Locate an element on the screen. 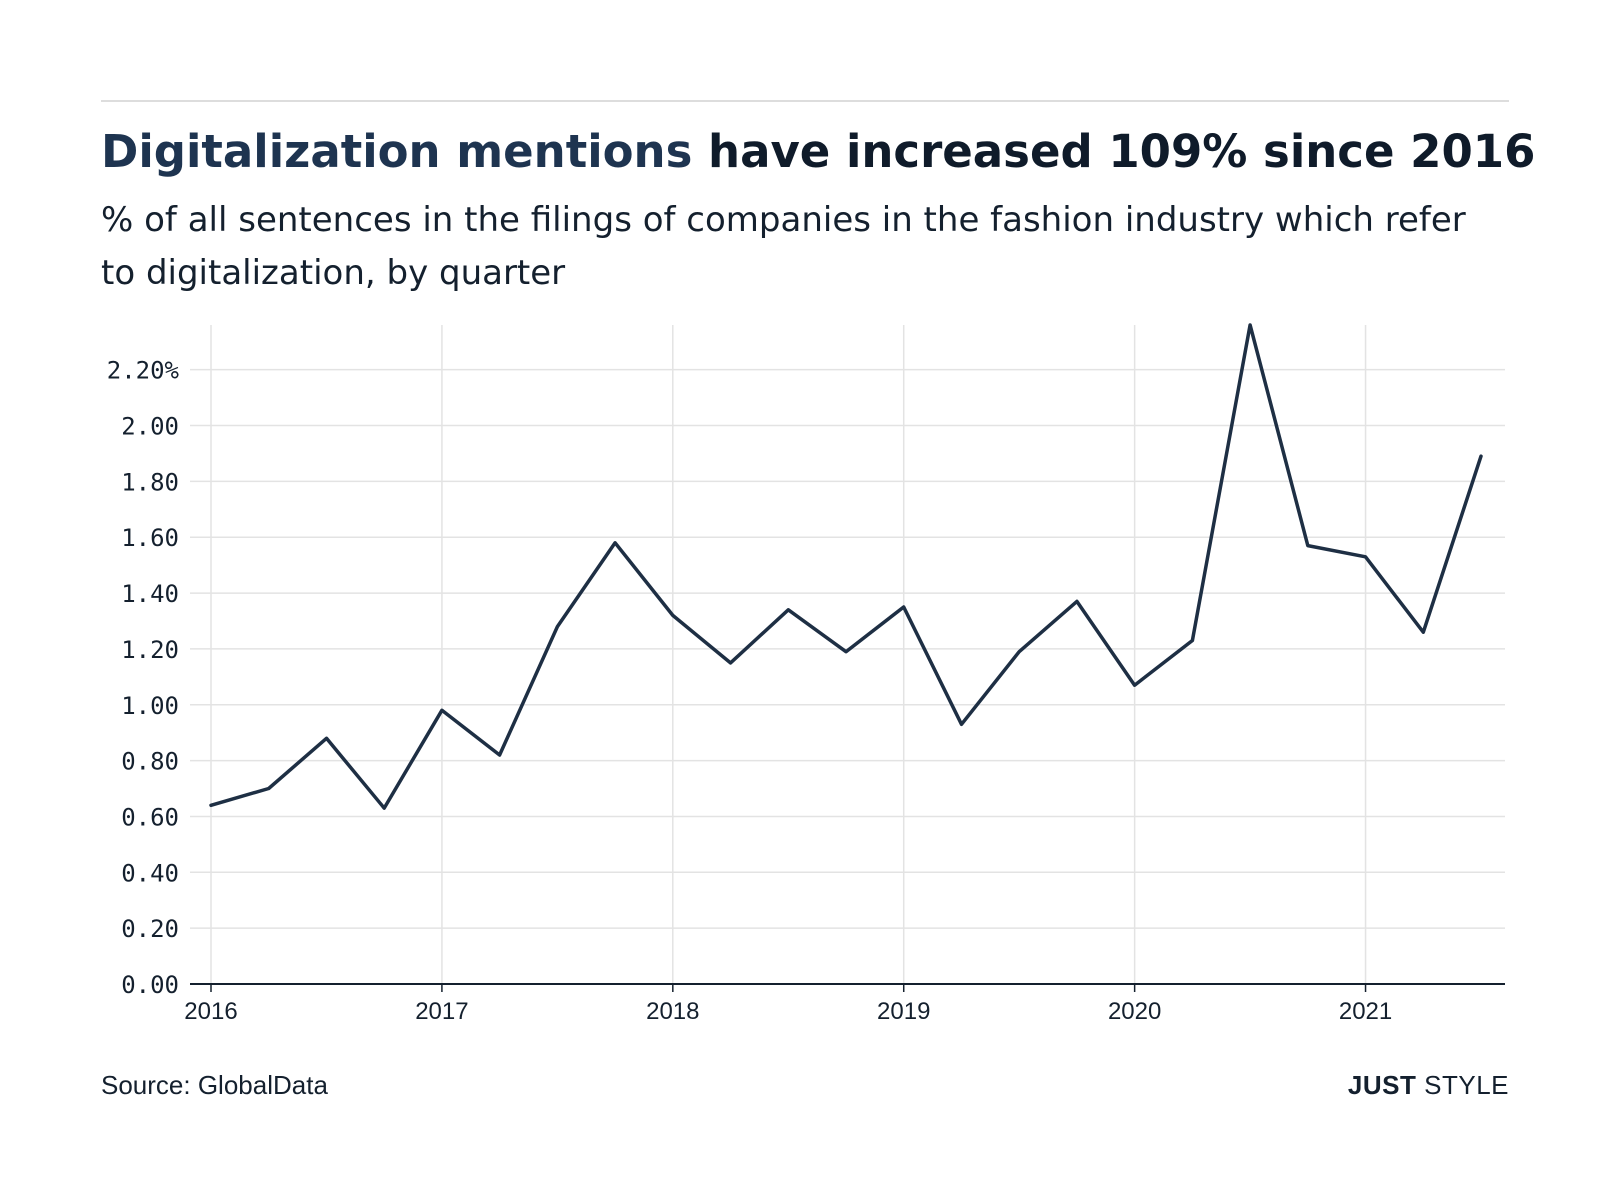 This screenshot has width=1600, height=1200. brand-logo: JUST STYLE is located at coordinates (1428, 1085).